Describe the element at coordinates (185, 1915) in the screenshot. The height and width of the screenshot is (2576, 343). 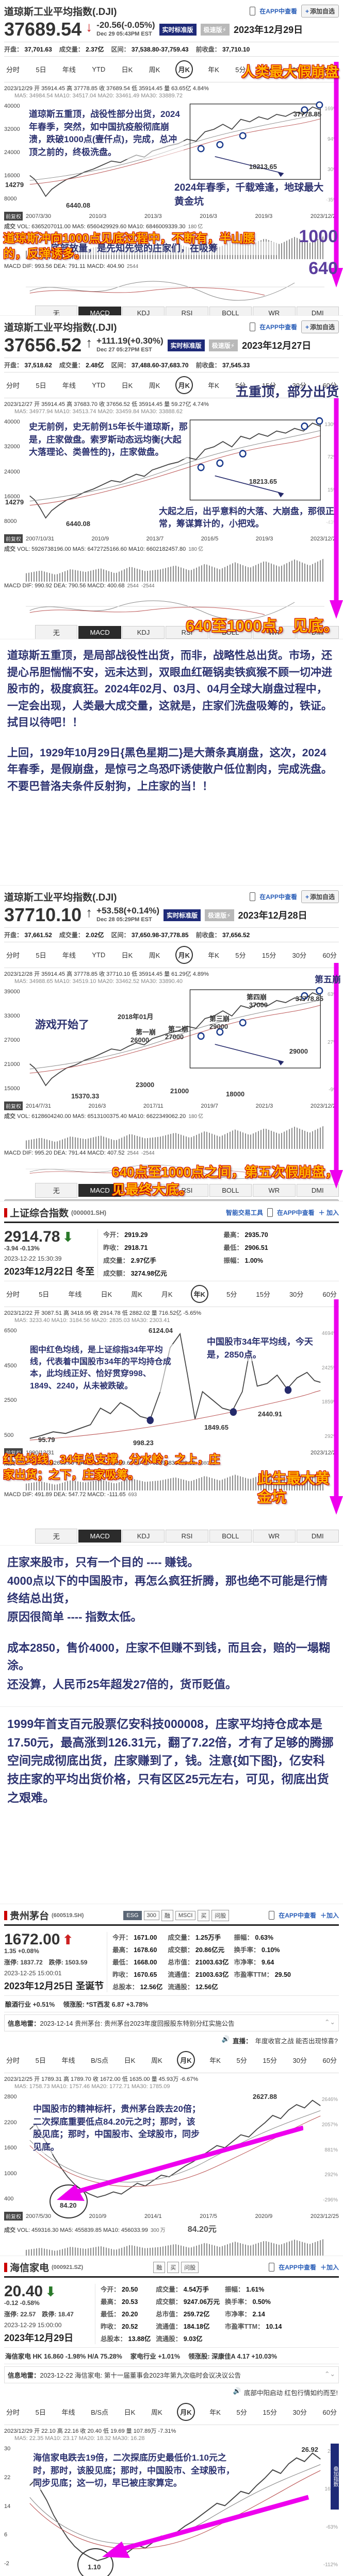
I see `stock-tag: MSCI` at that location.